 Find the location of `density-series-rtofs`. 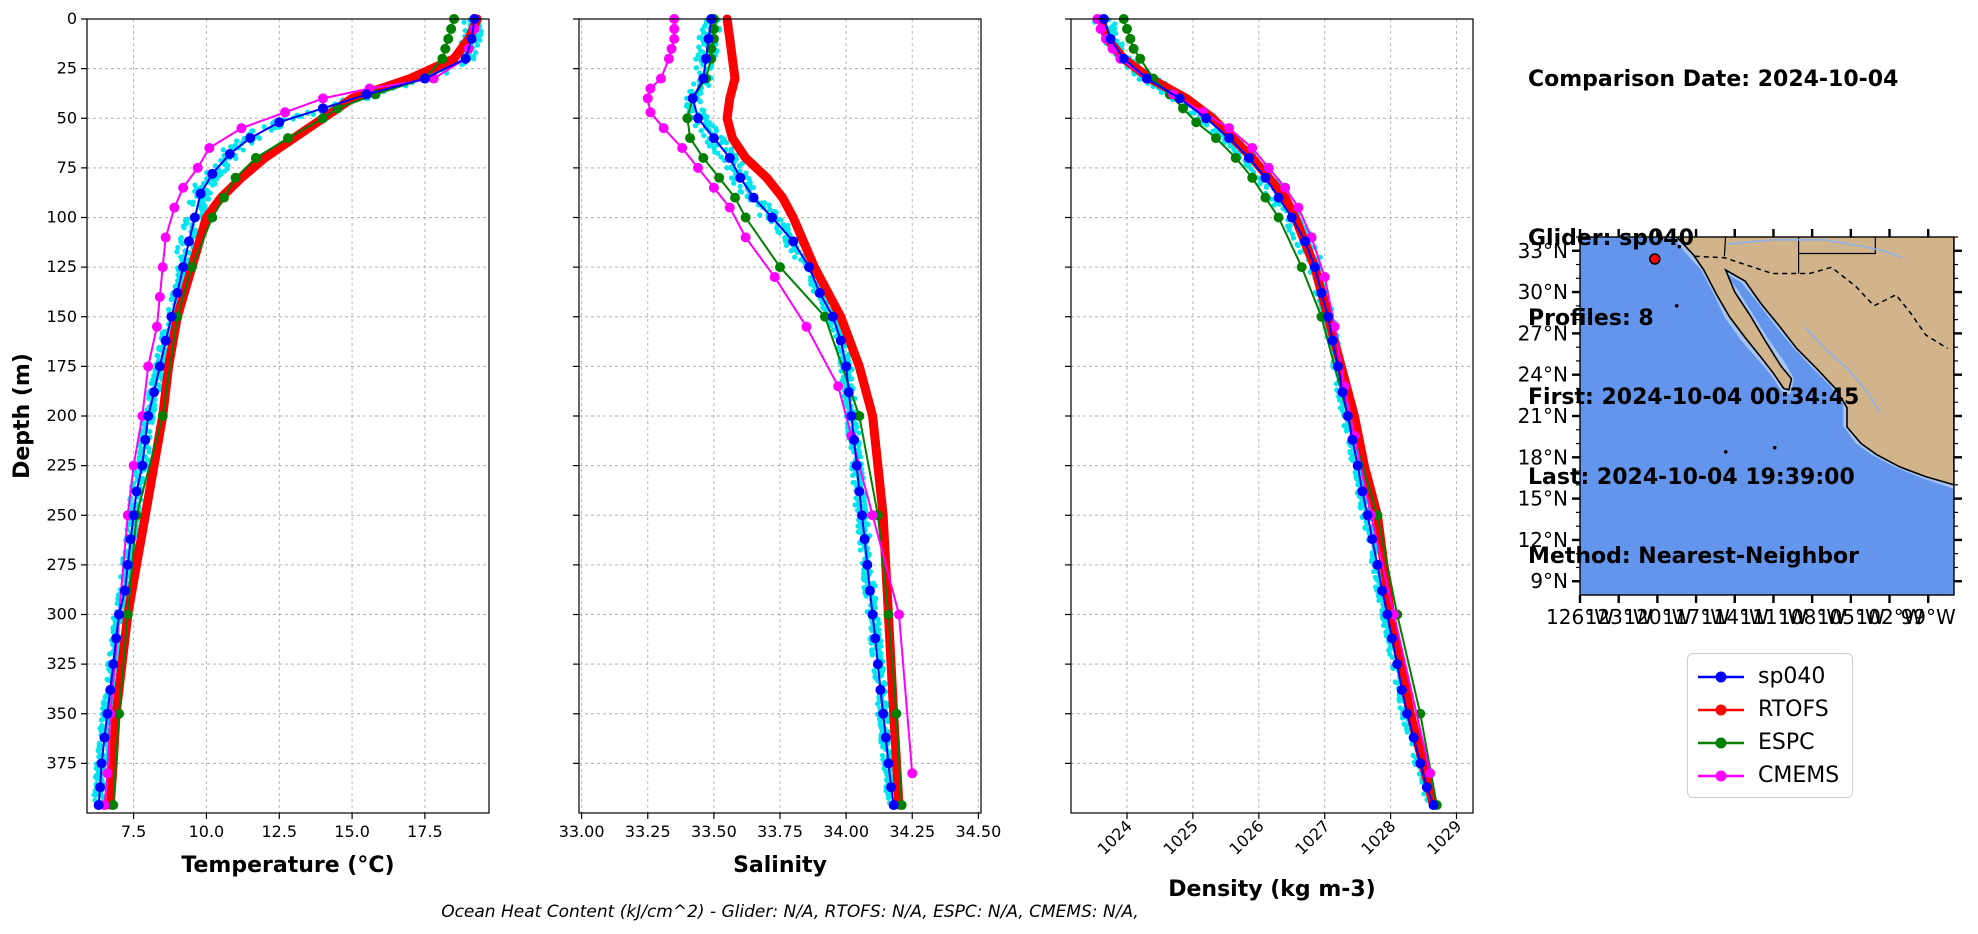

density-series-rtofs is located at coordinates (1267, 412).